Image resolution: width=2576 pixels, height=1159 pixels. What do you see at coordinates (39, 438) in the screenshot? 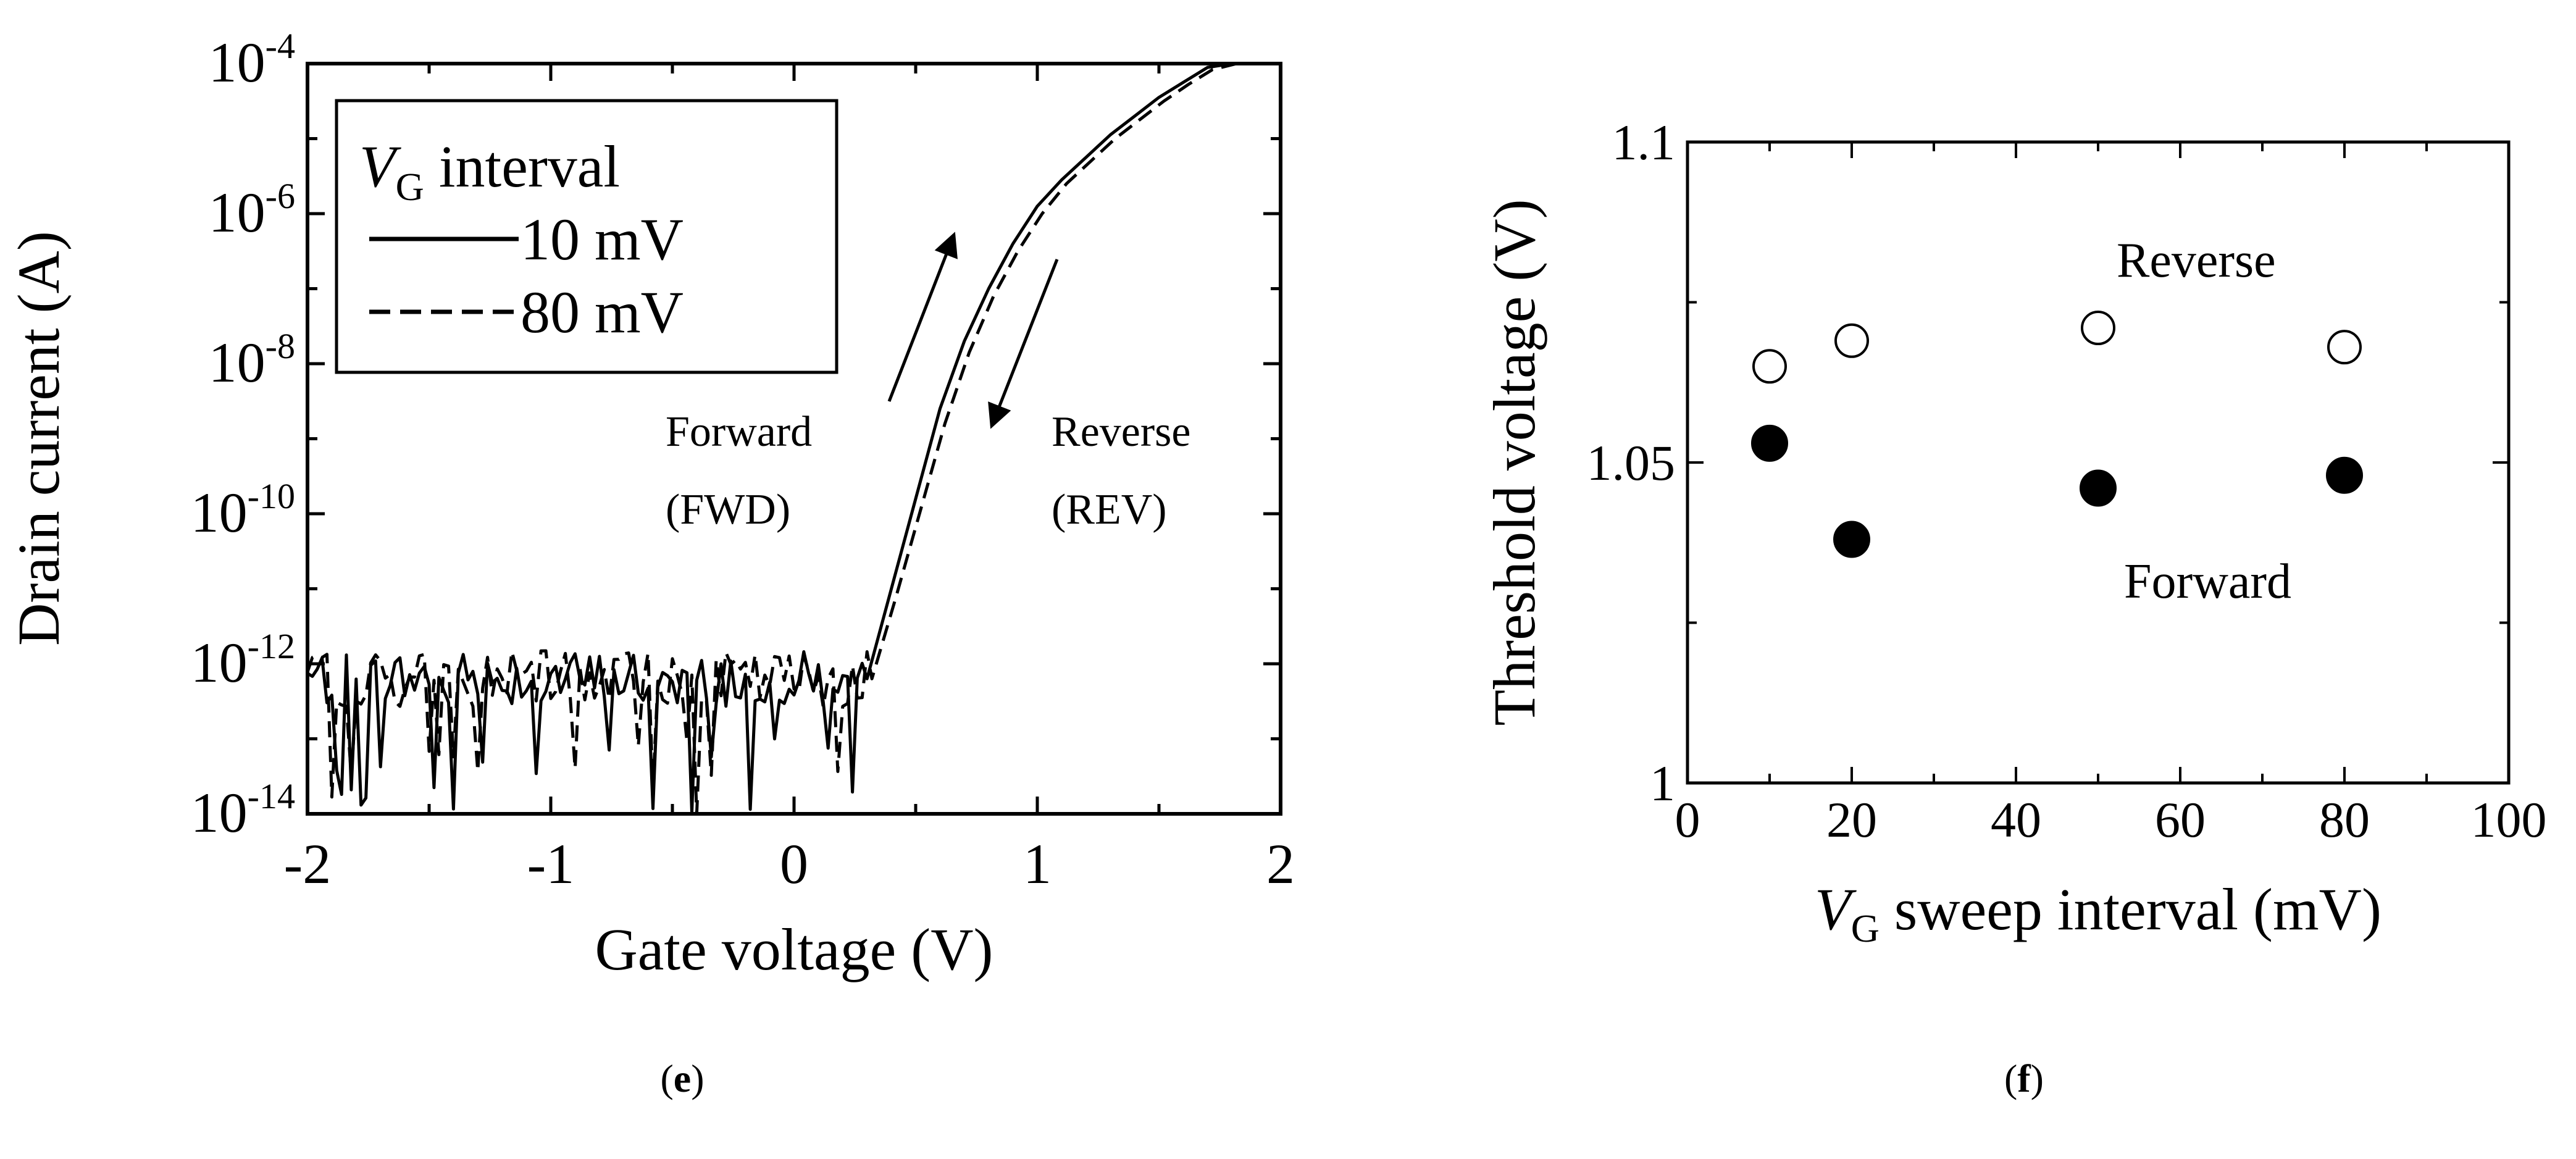
I see `panel-e-y-axis-title: Drain current (A)` at bounding box center [39, 438].